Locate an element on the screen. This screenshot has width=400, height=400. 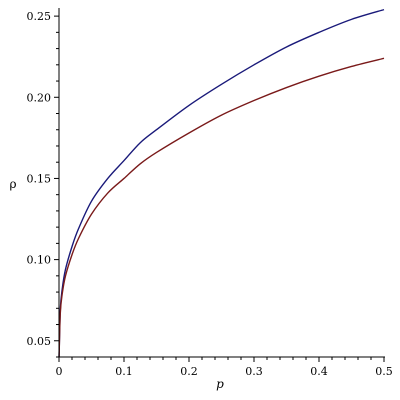
y-axis-title: ρ is located at coordinates (12, 184).